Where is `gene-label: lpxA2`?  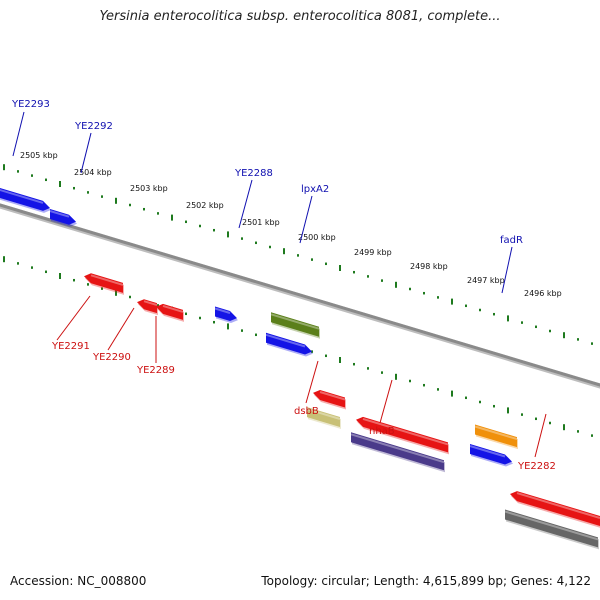 gene-label: lpxA2 is located at coordinates (315, 189).